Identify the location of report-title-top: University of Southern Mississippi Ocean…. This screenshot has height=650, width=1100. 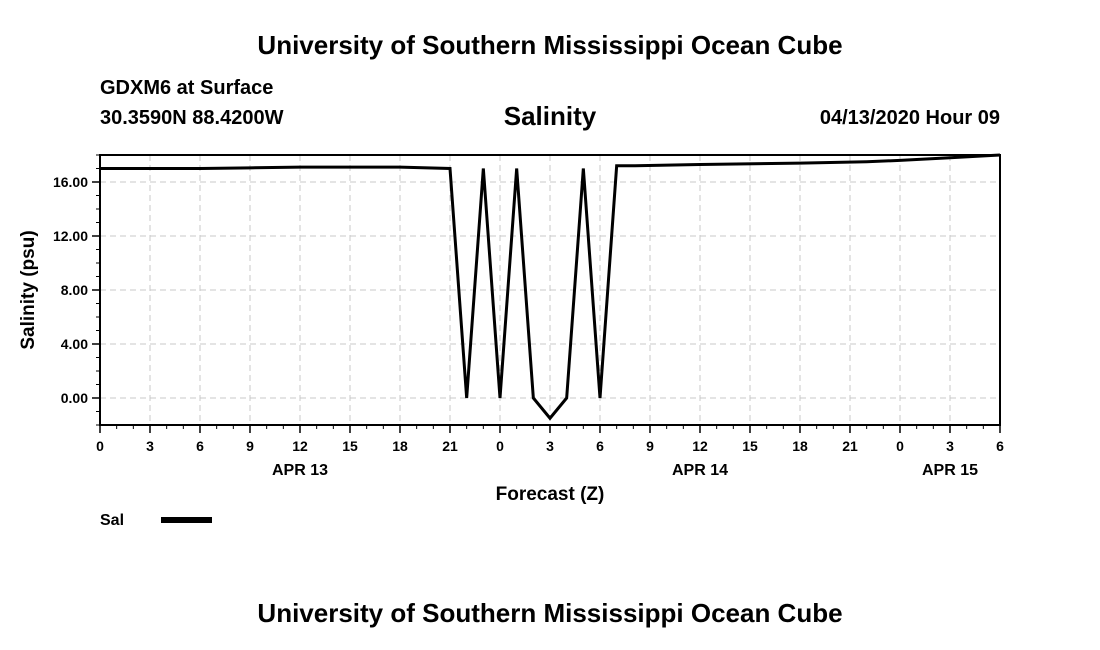
(550, 45).